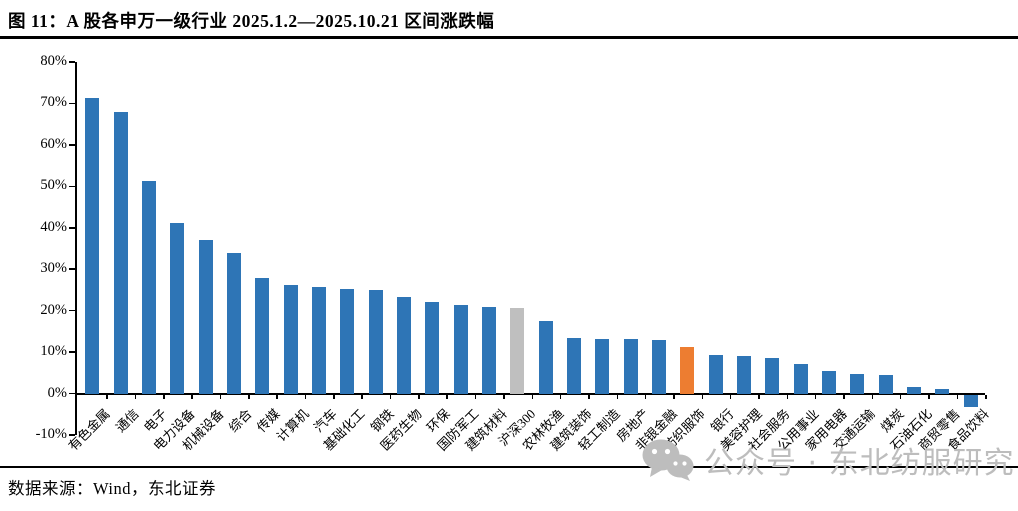 The image size is (1018, 511). I want to click on y-axis-label: -10%, so click(51, 434).